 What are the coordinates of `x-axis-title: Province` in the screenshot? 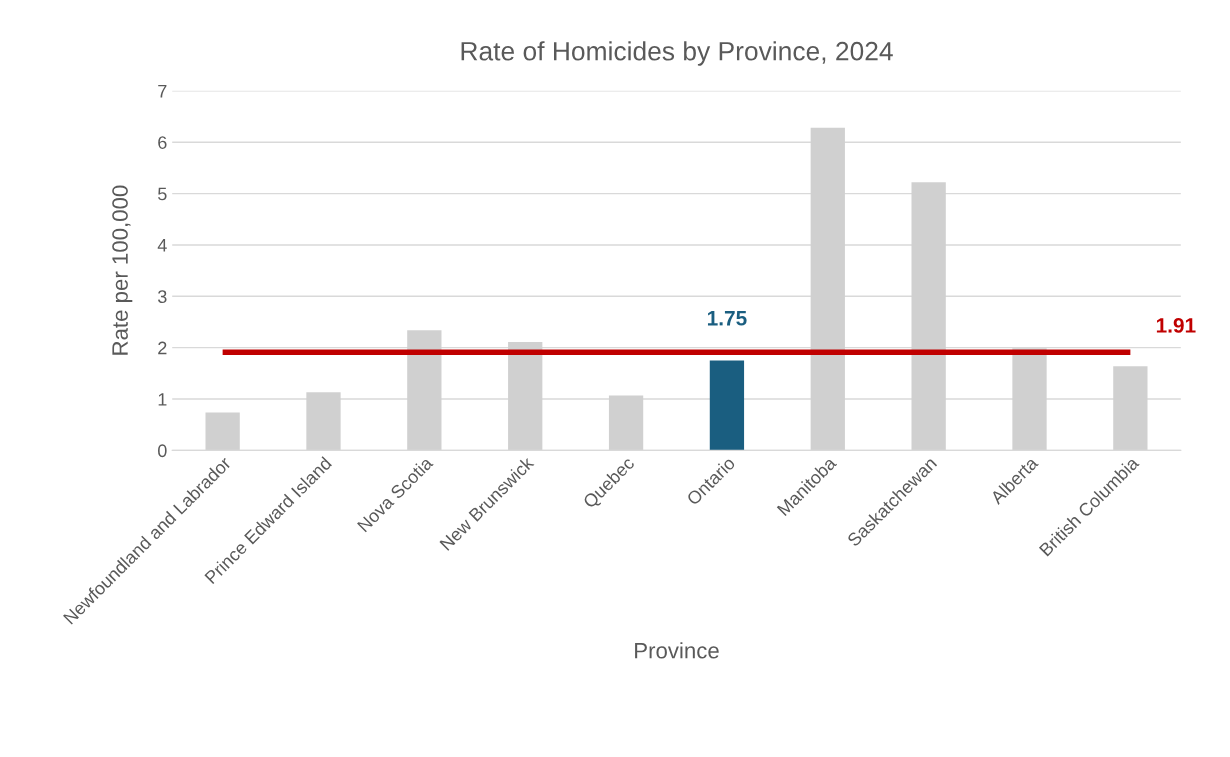 It's located at (677, 650).